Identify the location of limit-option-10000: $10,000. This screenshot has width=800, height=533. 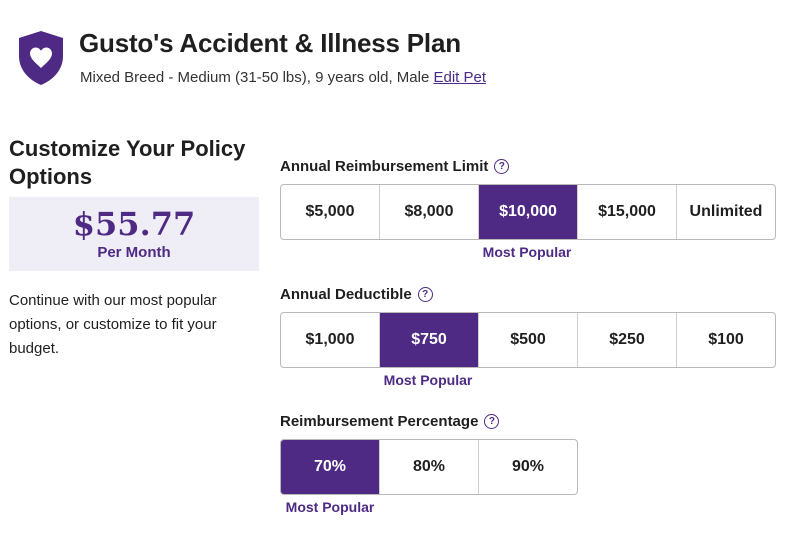
(528, 212).